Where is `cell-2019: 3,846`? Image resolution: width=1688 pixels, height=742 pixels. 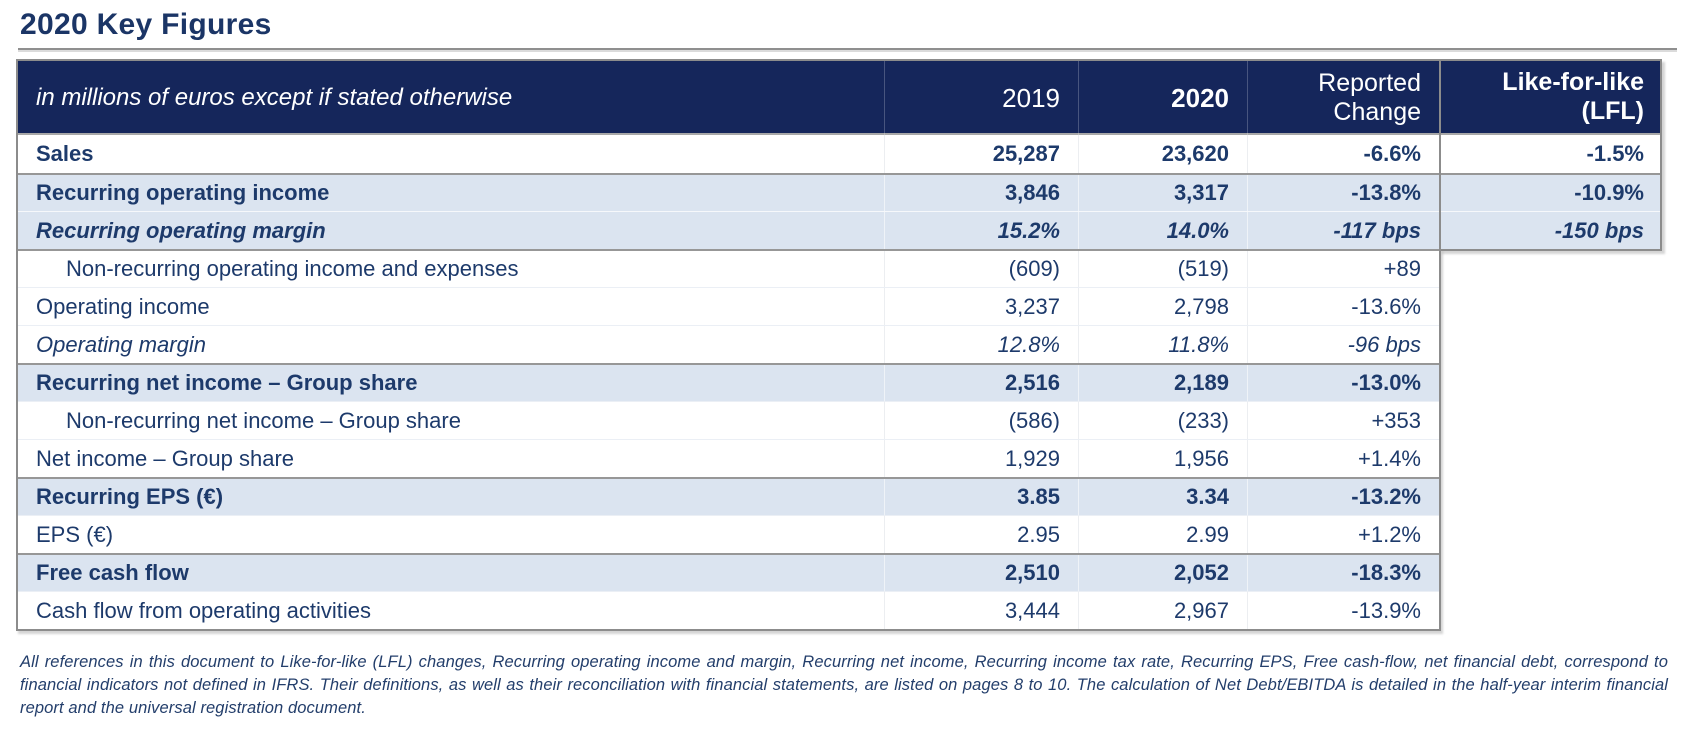 cell-2019: 3,846 is located at coordinates (981, 193).